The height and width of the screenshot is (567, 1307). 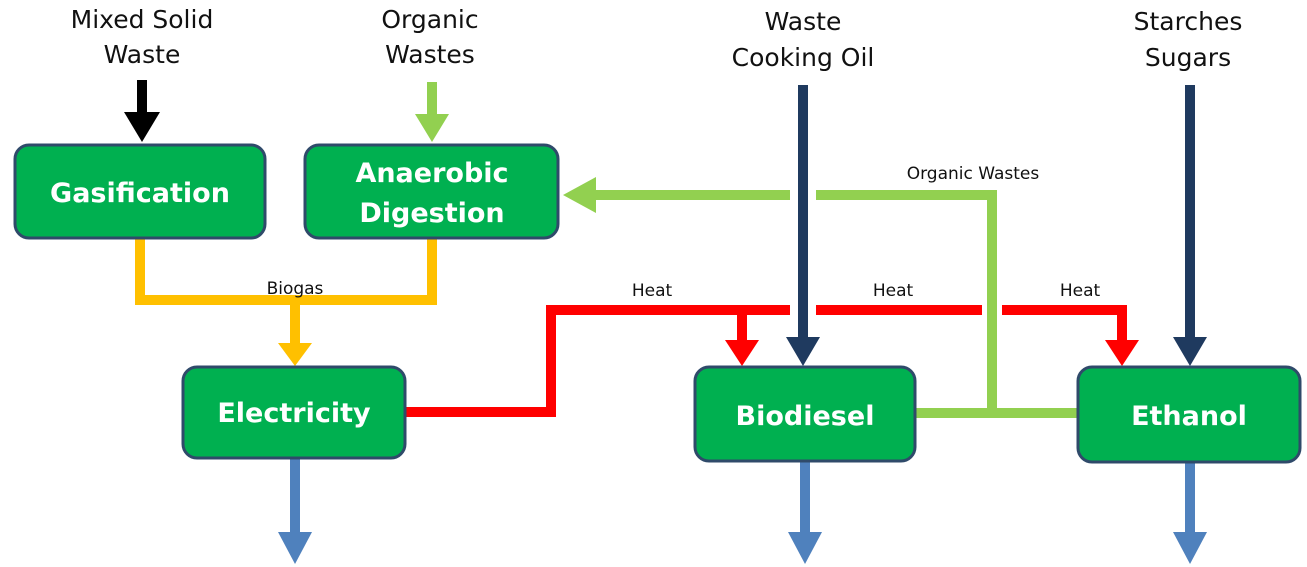 I want to click on input-label: Wastes, so click(x=430, y=54).